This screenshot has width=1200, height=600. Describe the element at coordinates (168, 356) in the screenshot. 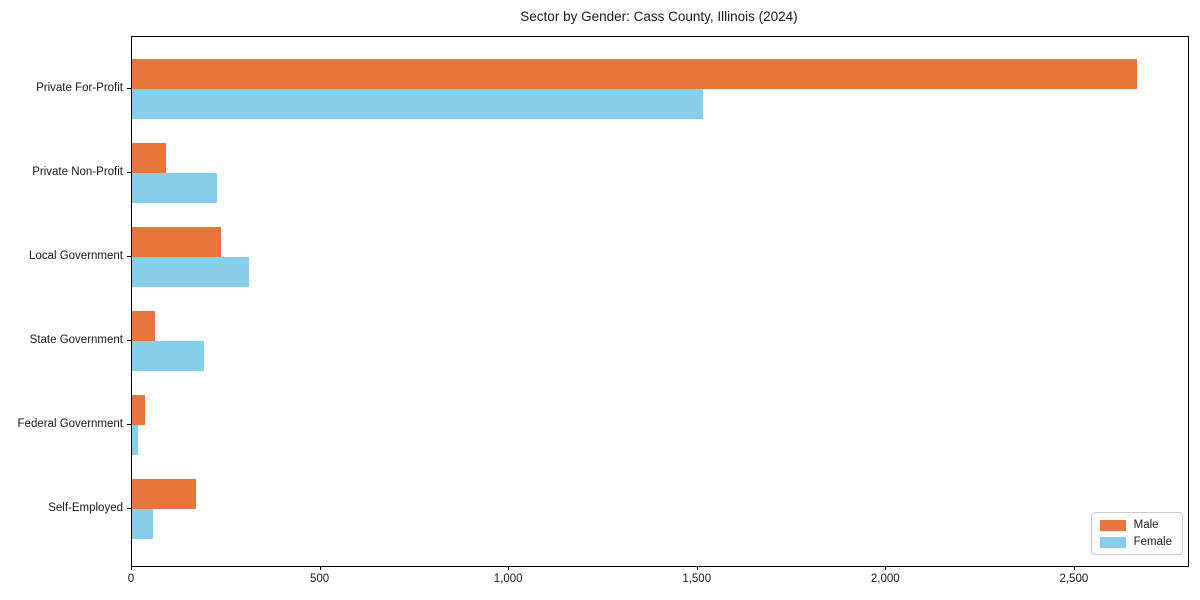

I see `bar-female-state-government` at that location.